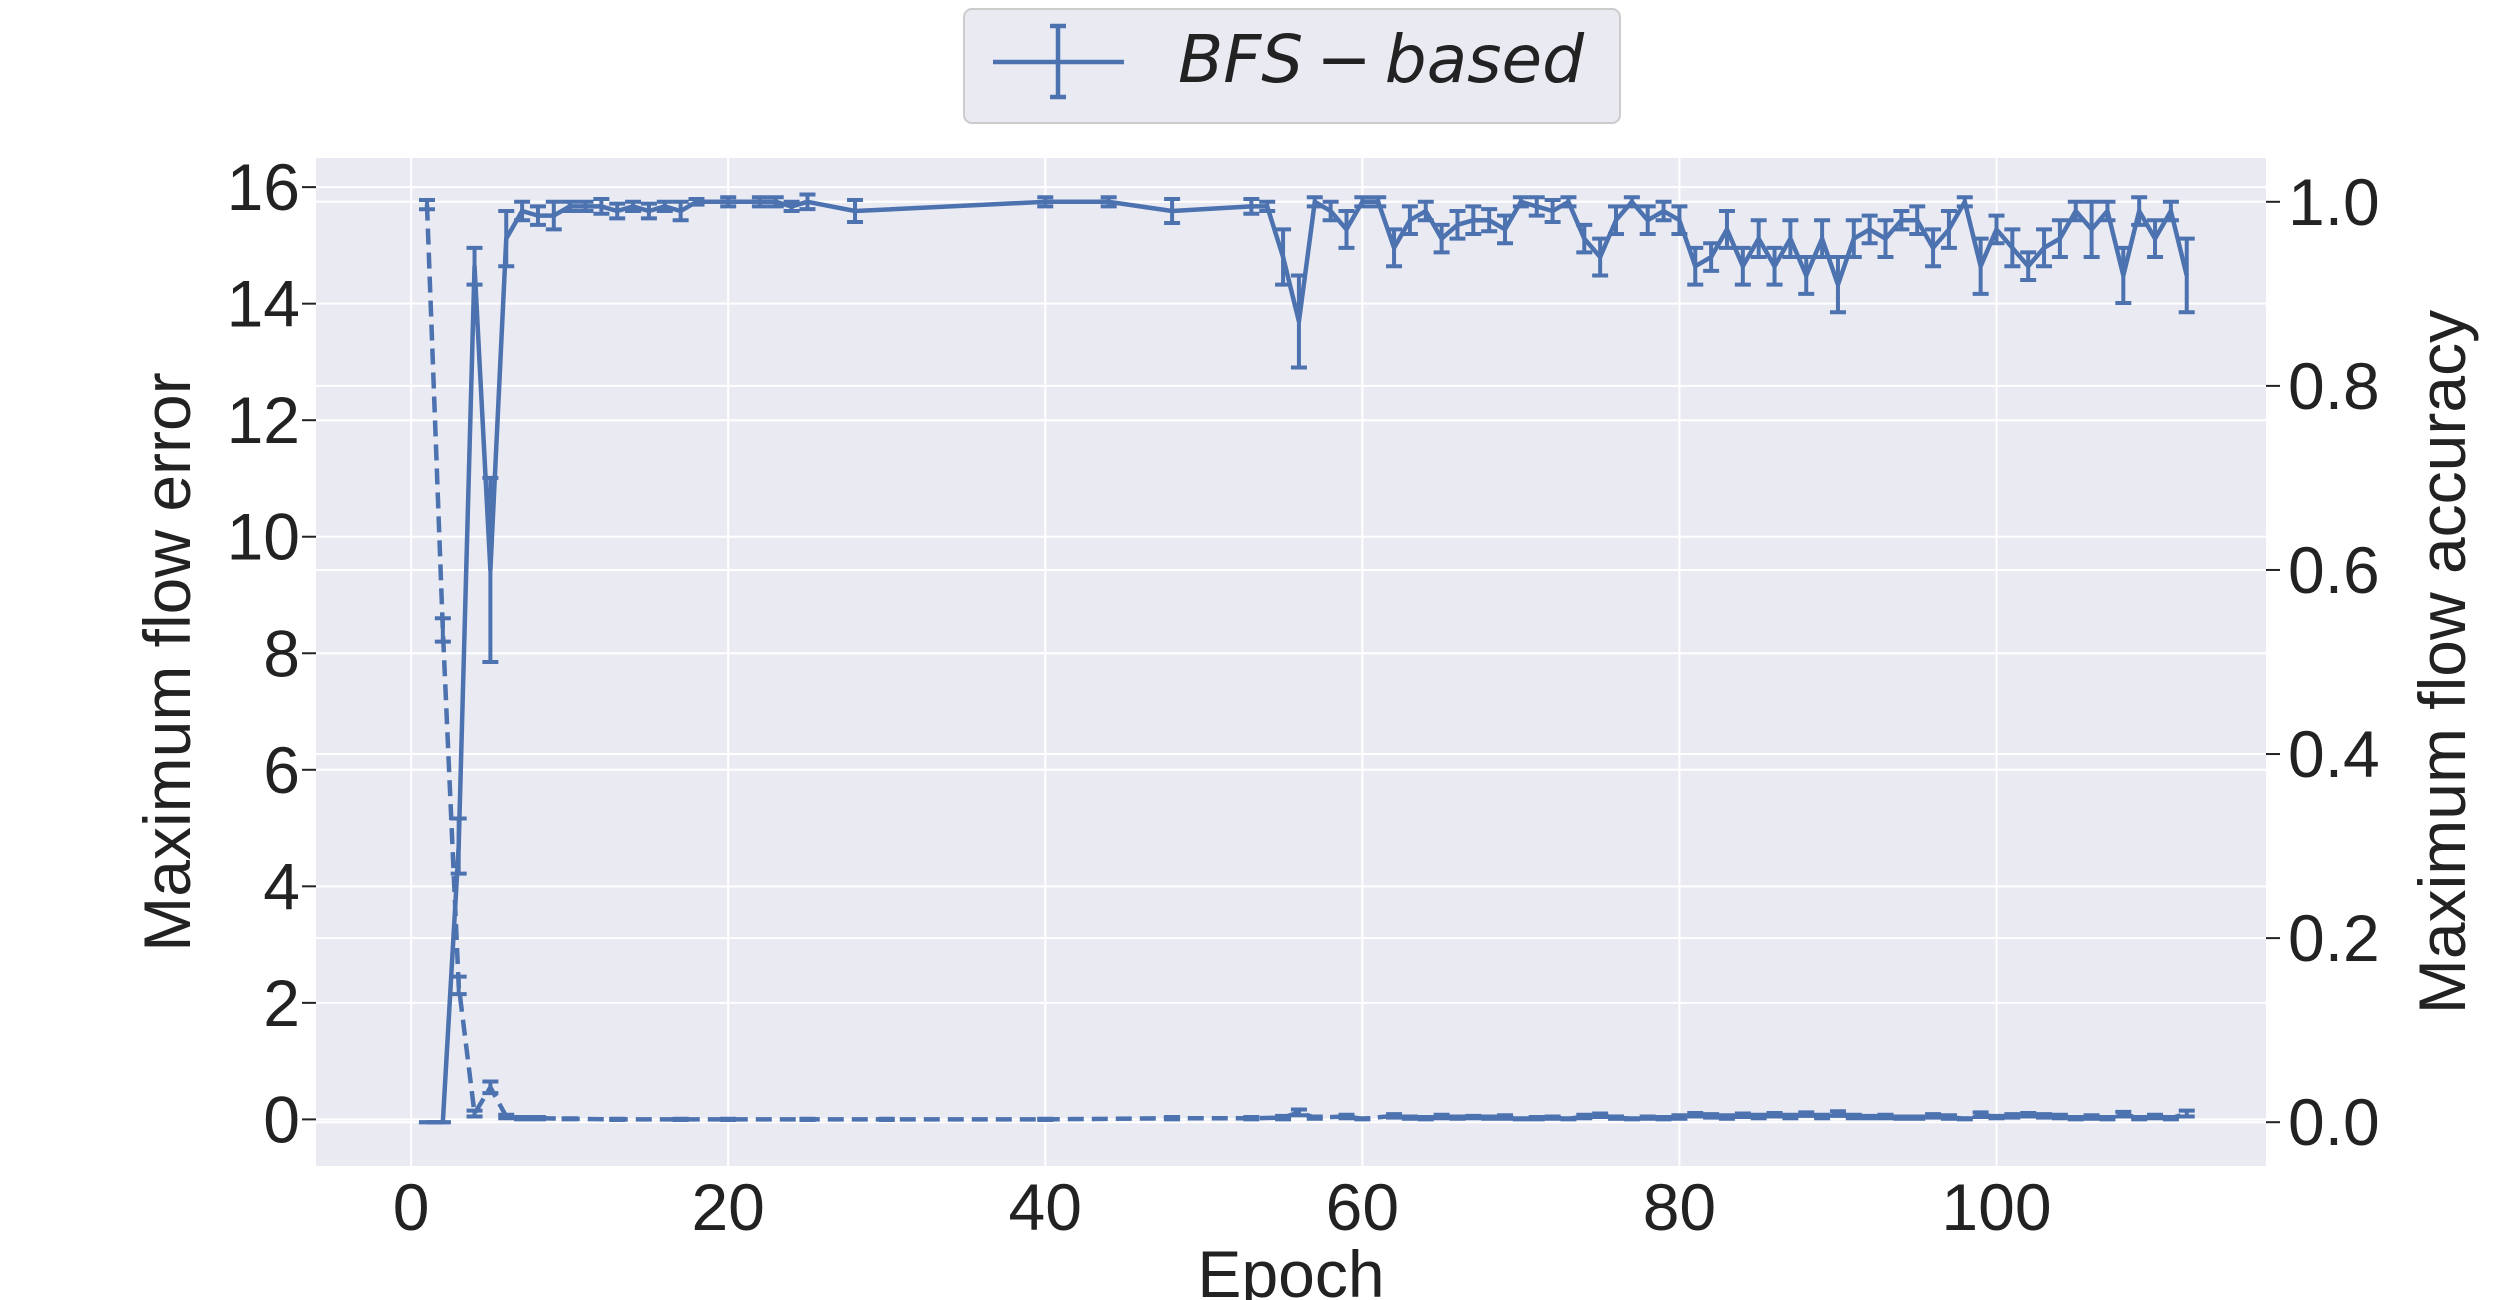 This screenshot has width=2500, height=1300. What do you see at coordinates (263, 187) in the screenshot?
I see `y-tick-label-left: 16` at bounding box center [263, 187].